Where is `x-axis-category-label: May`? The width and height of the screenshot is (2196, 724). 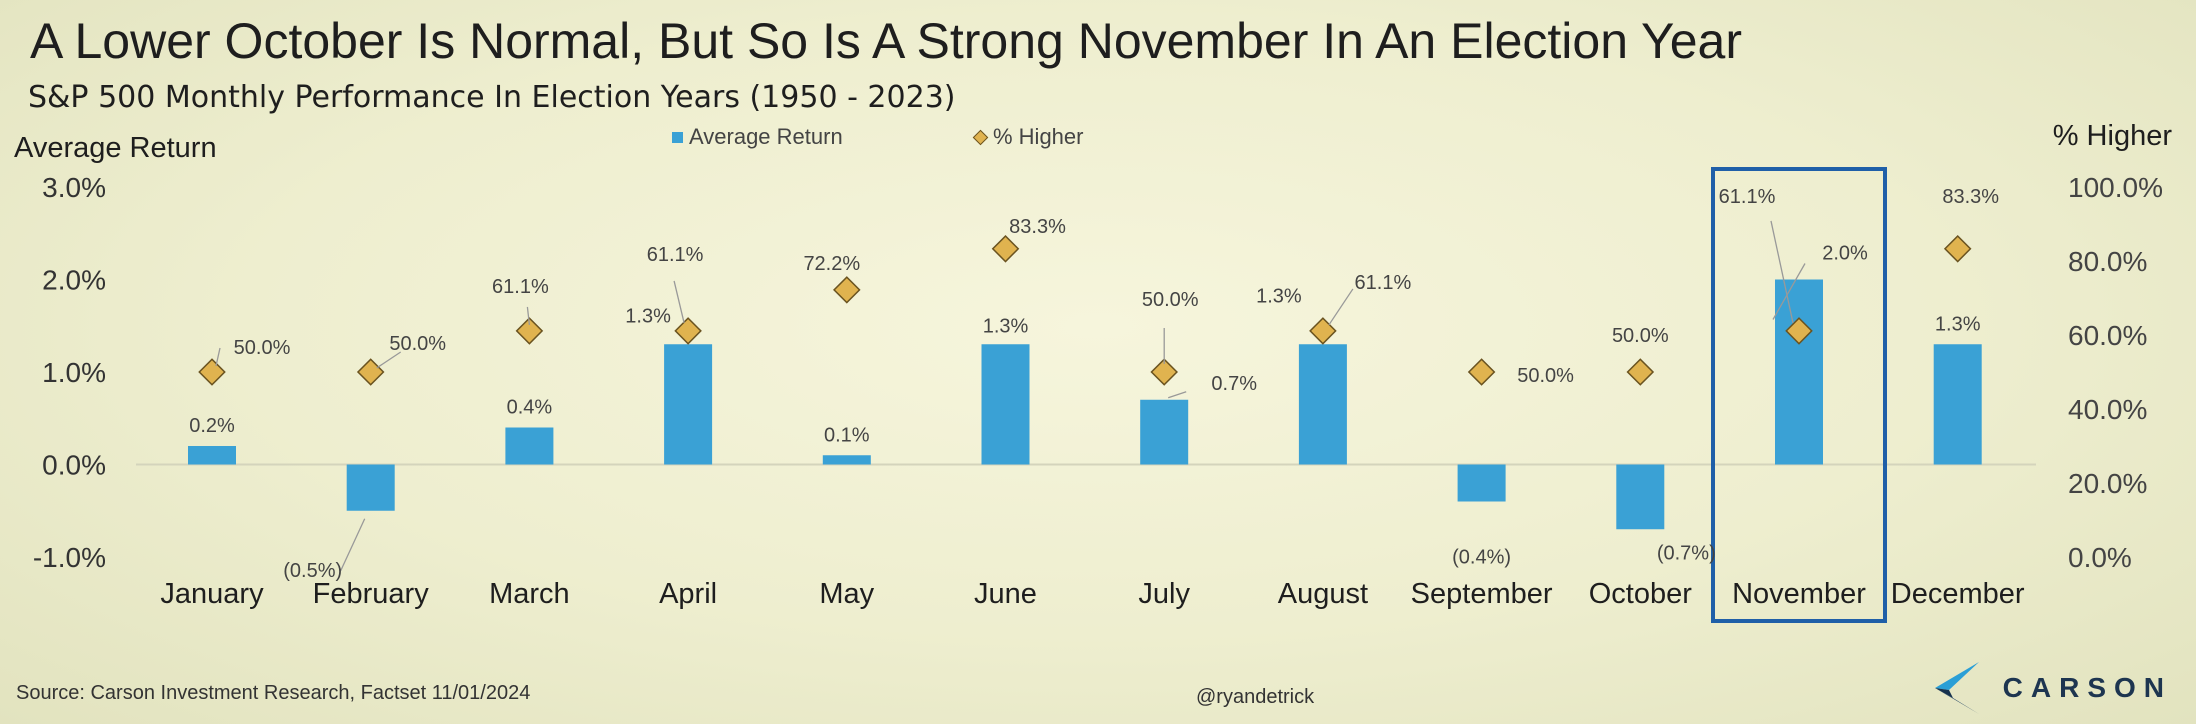
x-axis-category-label: May is located at coordinates (846, 594).